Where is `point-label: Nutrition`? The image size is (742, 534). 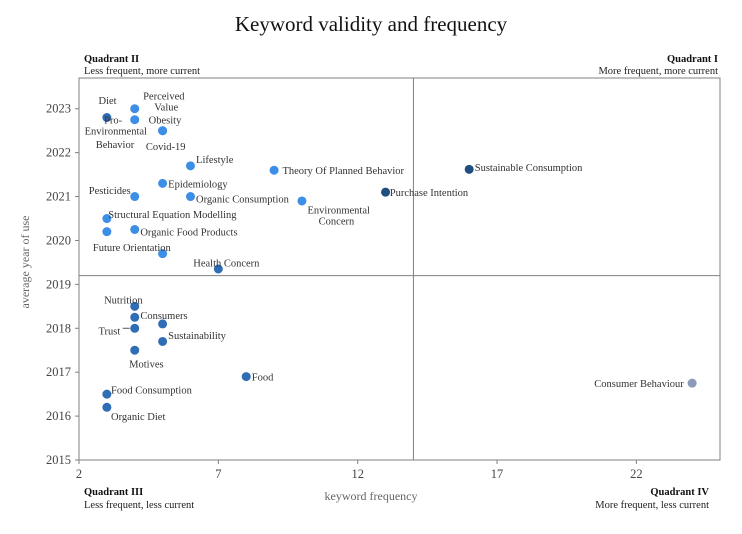
point-label: Nutrition is located at coordinates (123, 301).